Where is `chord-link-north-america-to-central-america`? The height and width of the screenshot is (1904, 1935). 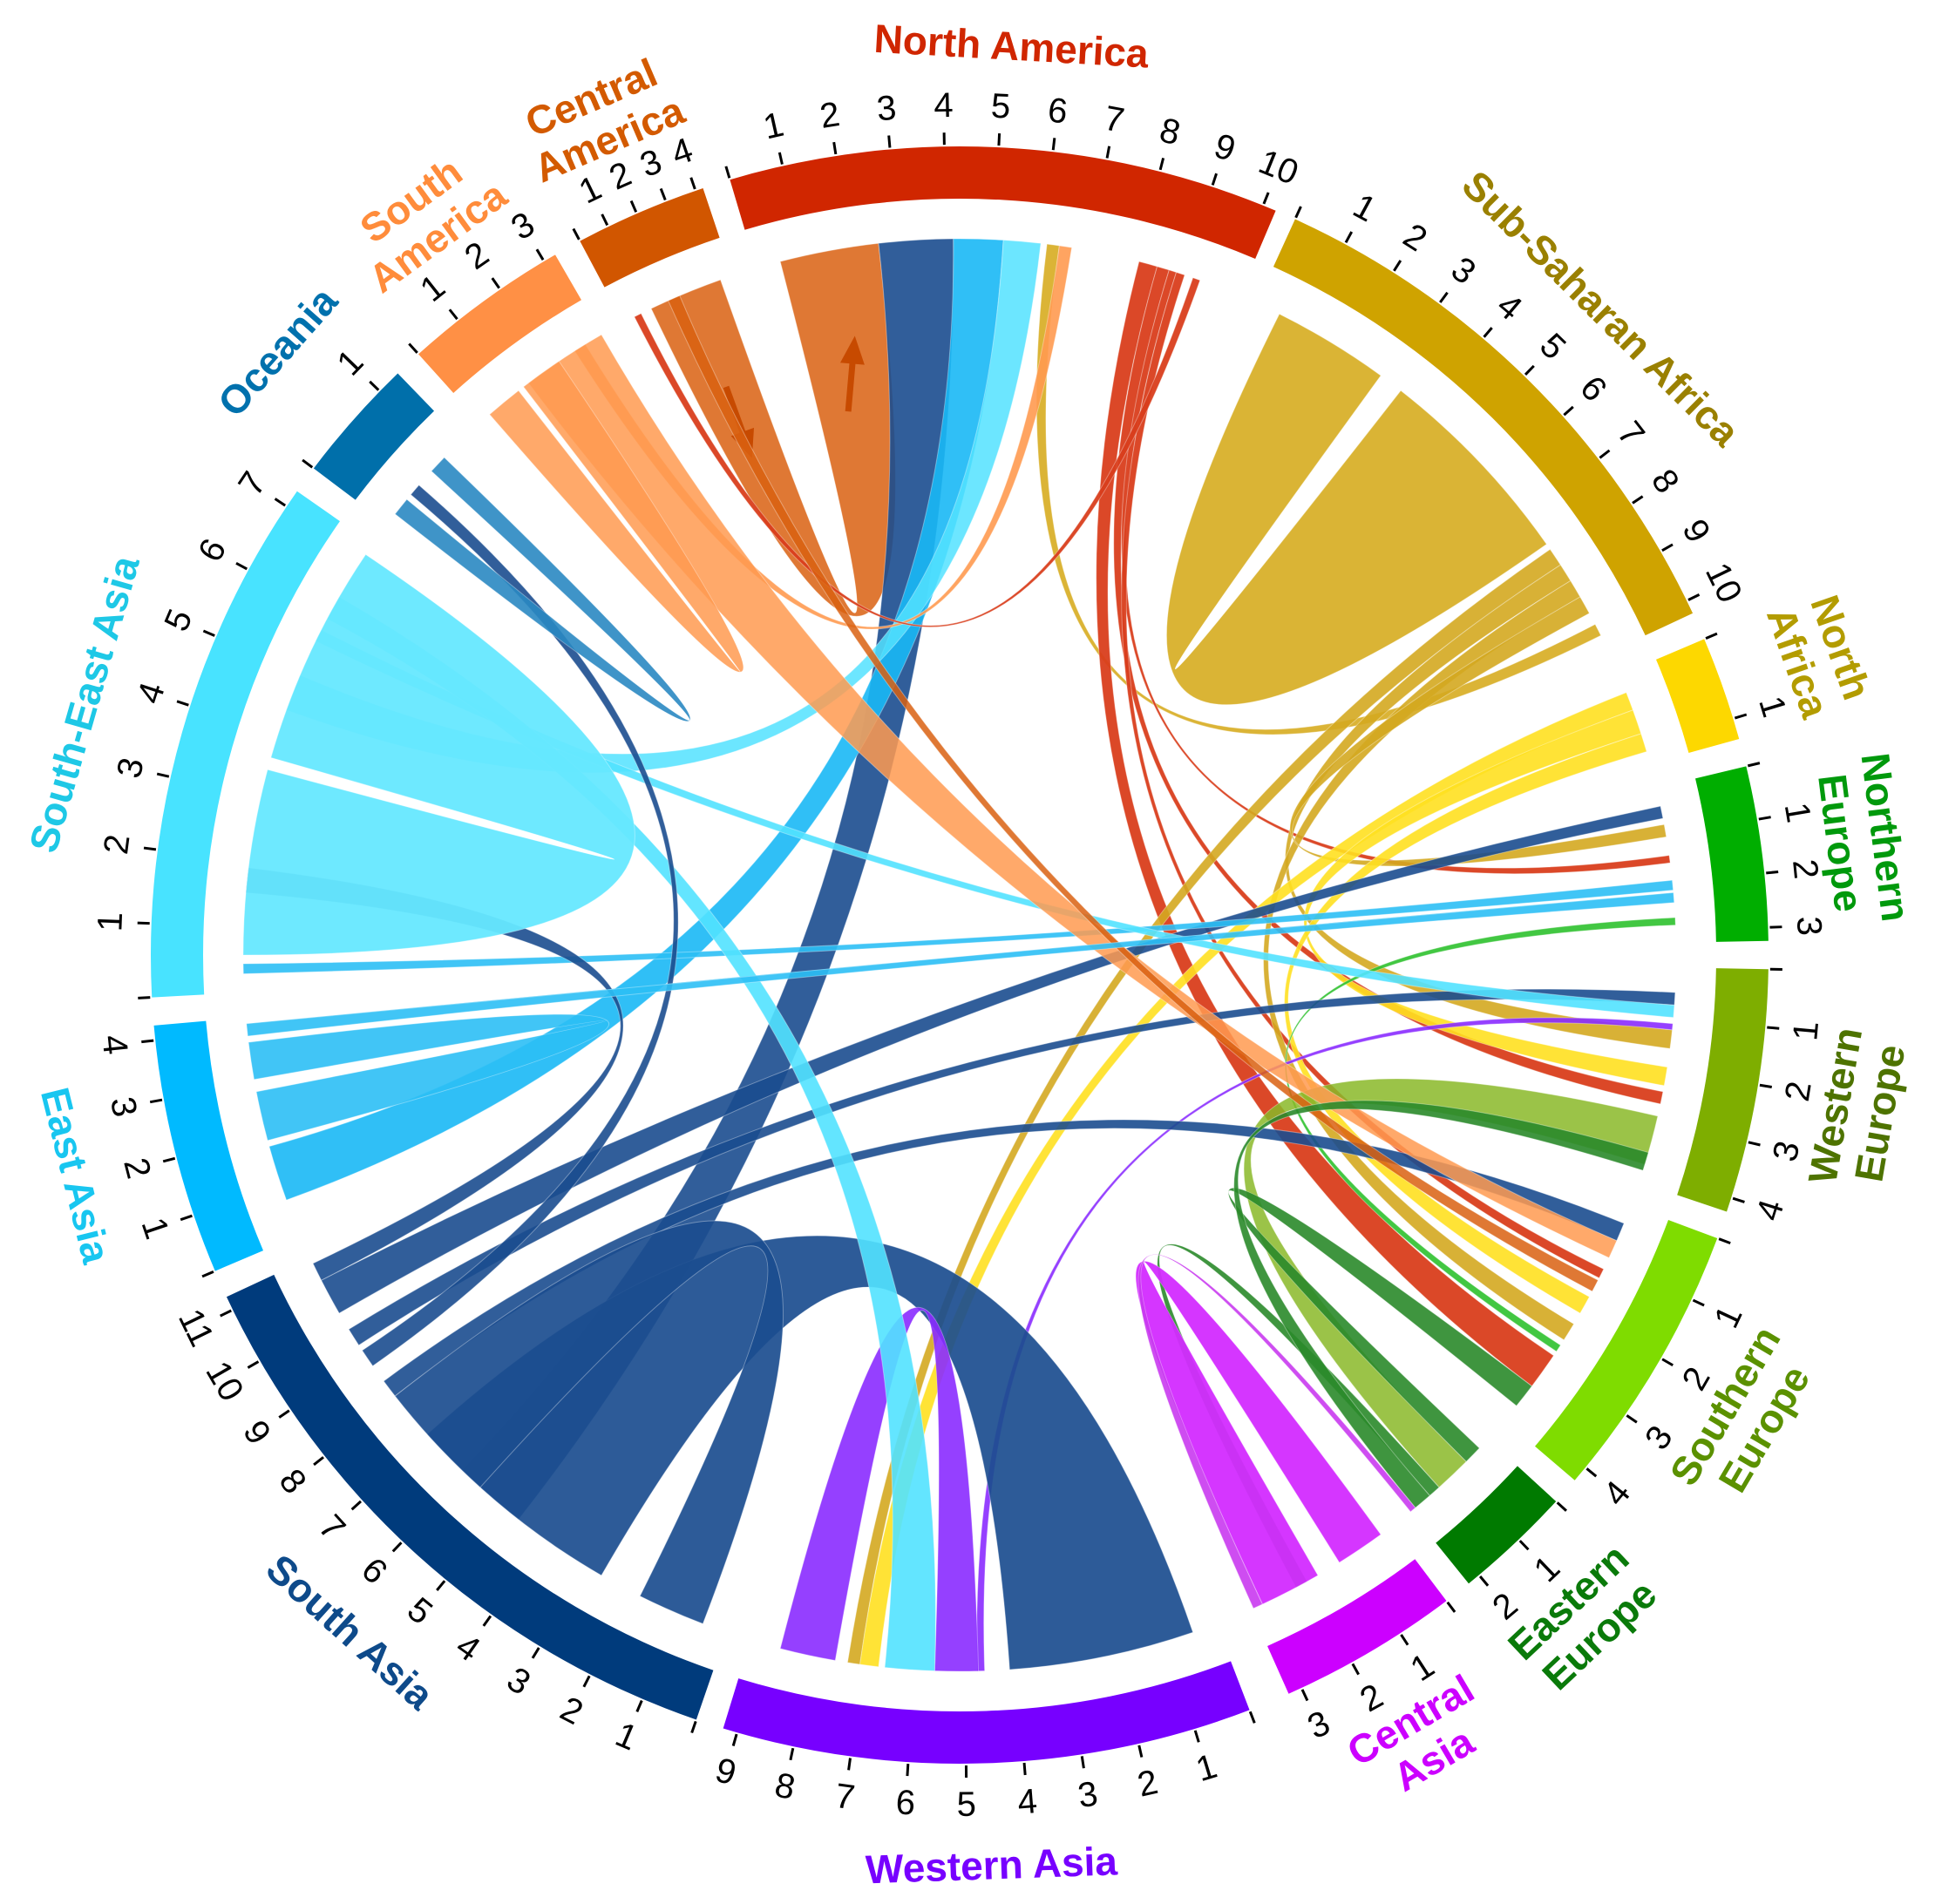
chord-link-north-america-to-central-america is located at coordinates (917, 452).